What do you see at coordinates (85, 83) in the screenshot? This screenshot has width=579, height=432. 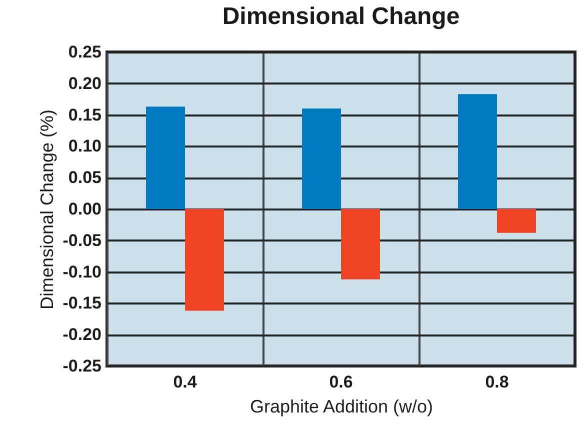 I see `y-tick-label: 0.20` at bounding box center [85, 83].